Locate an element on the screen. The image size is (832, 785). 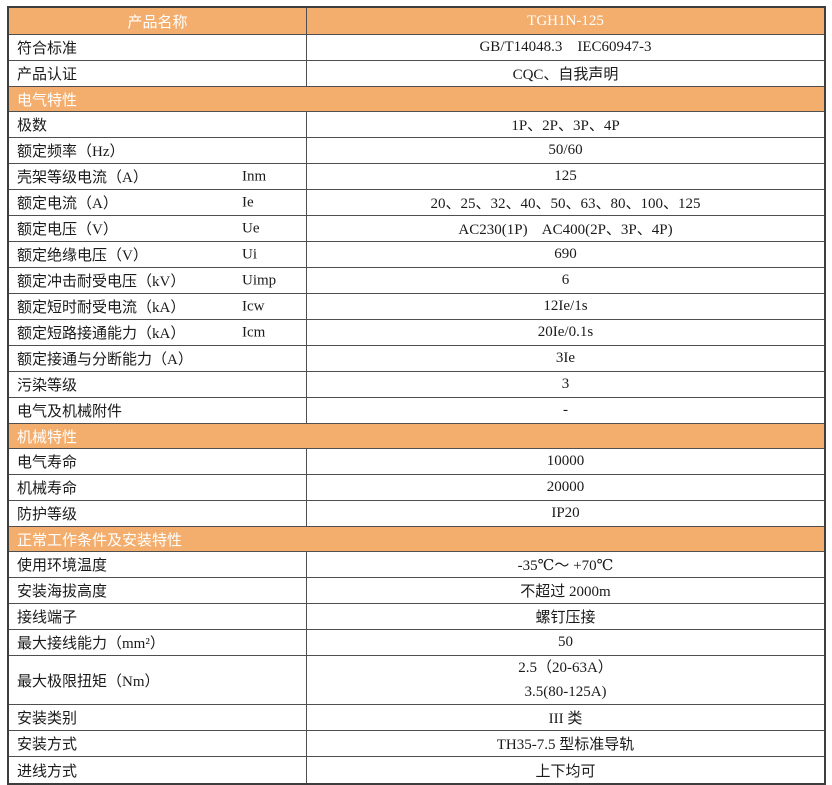
row-symbol: Uimp is located at coordinates (259, 280).